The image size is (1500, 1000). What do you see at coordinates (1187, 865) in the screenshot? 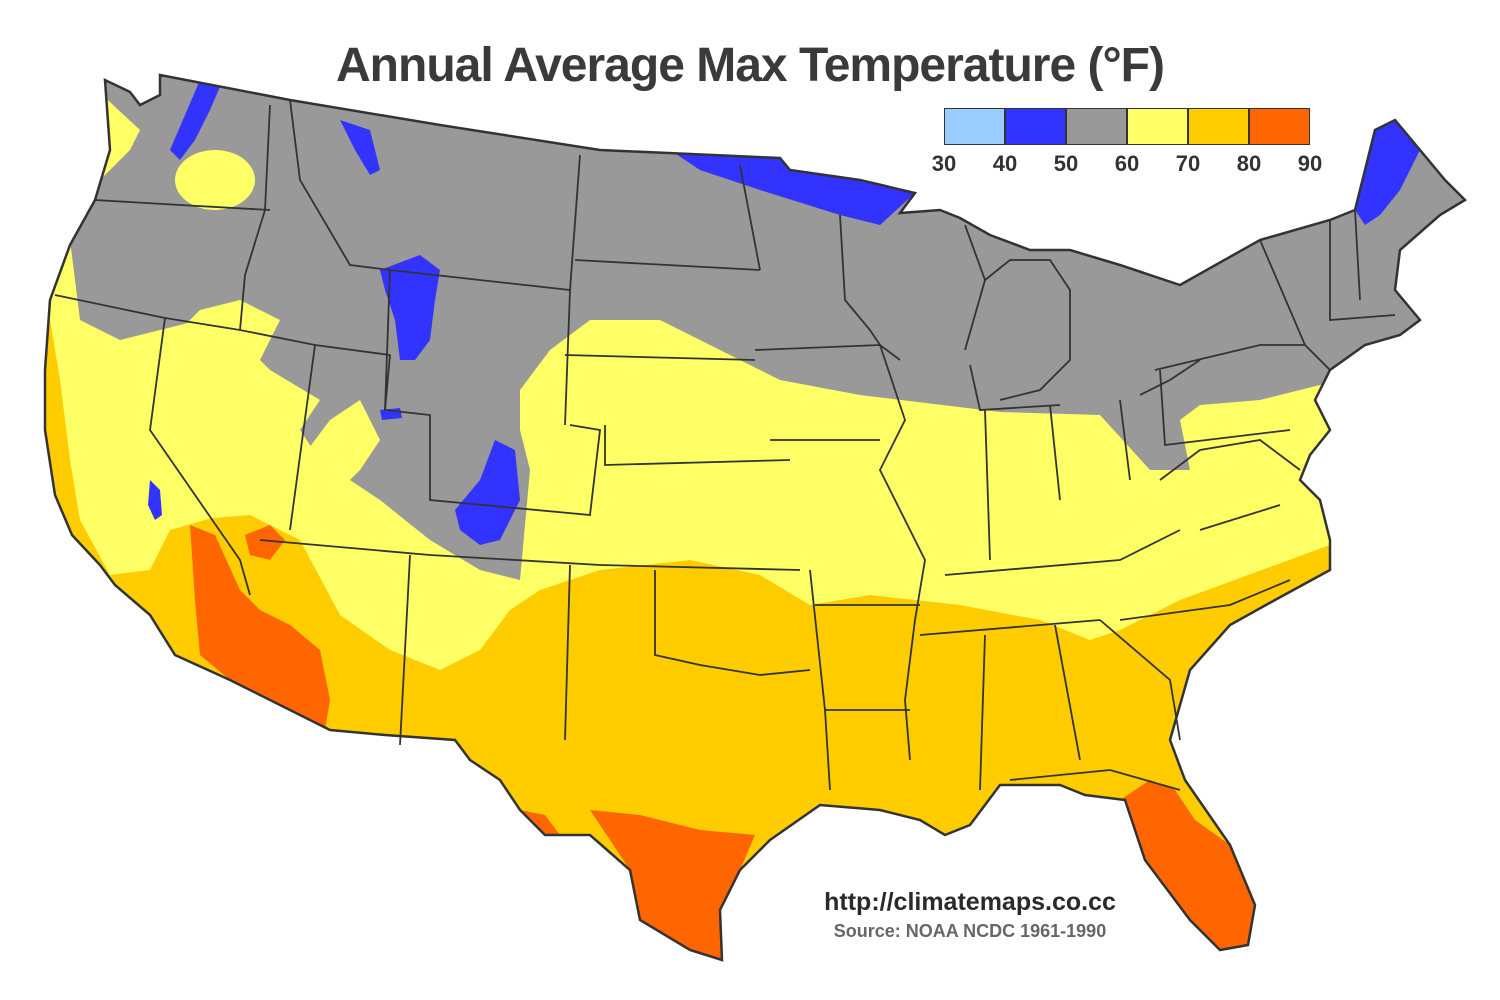
I see `zone-80-90-florida` at bounding box center [1187, 865].